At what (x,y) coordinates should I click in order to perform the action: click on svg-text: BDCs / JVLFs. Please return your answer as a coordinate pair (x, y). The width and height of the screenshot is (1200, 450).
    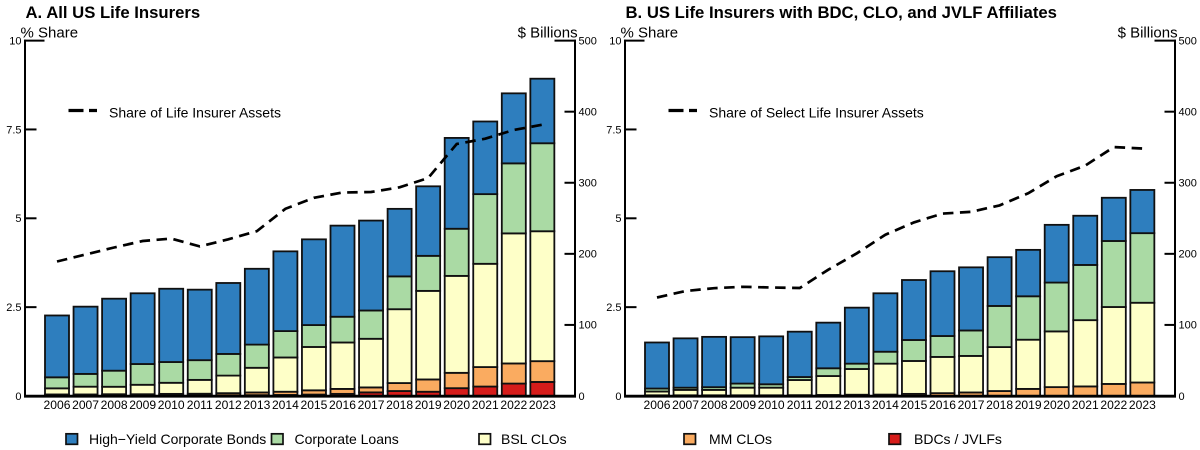
    Looking at the image, I should click on (958, 439).